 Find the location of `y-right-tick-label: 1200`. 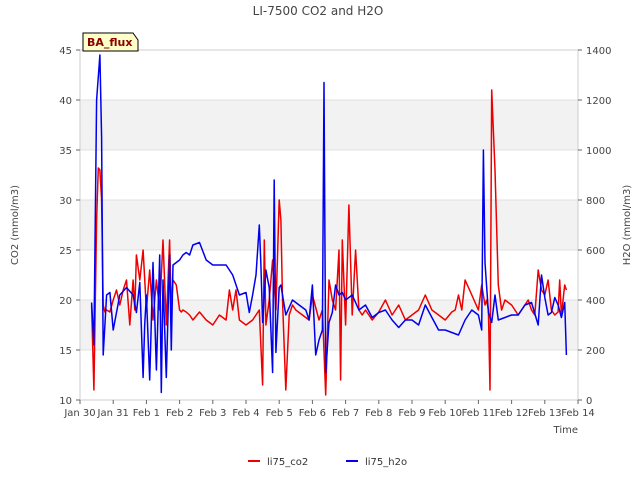

y-right-tick-label: 1200 is located at coordinates (598, 101).